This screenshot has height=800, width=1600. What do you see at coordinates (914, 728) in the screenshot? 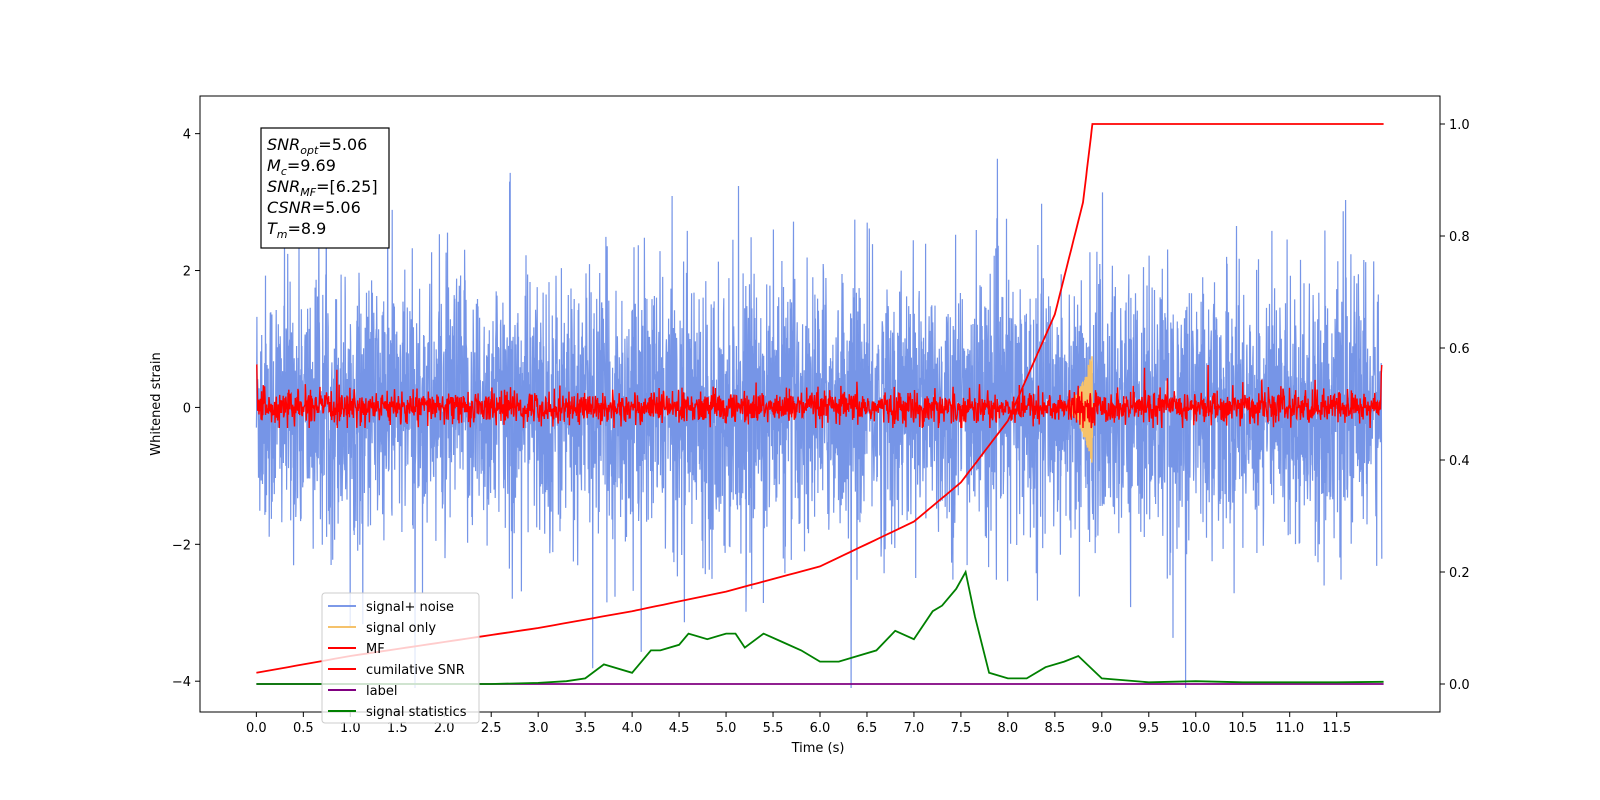
I see `x-tick-label: 7.0` at bounding box center [914, 728].